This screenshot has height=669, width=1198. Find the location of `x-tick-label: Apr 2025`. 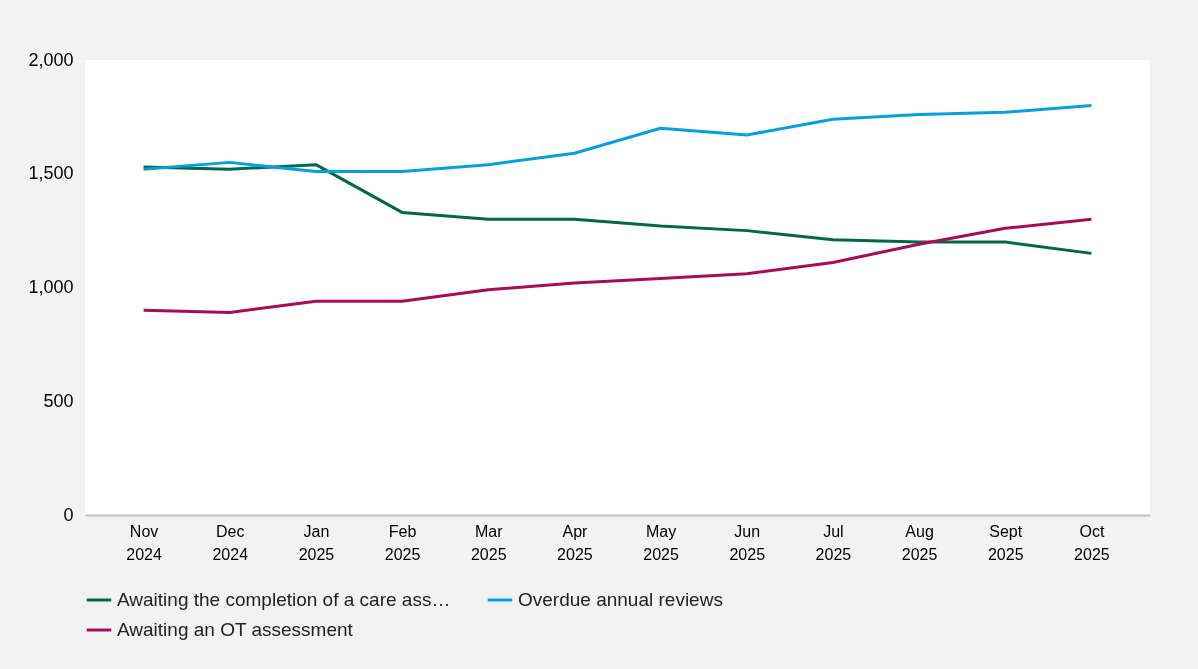

x-tick-label: Apr 2025 is located at coordinates (575, 542).